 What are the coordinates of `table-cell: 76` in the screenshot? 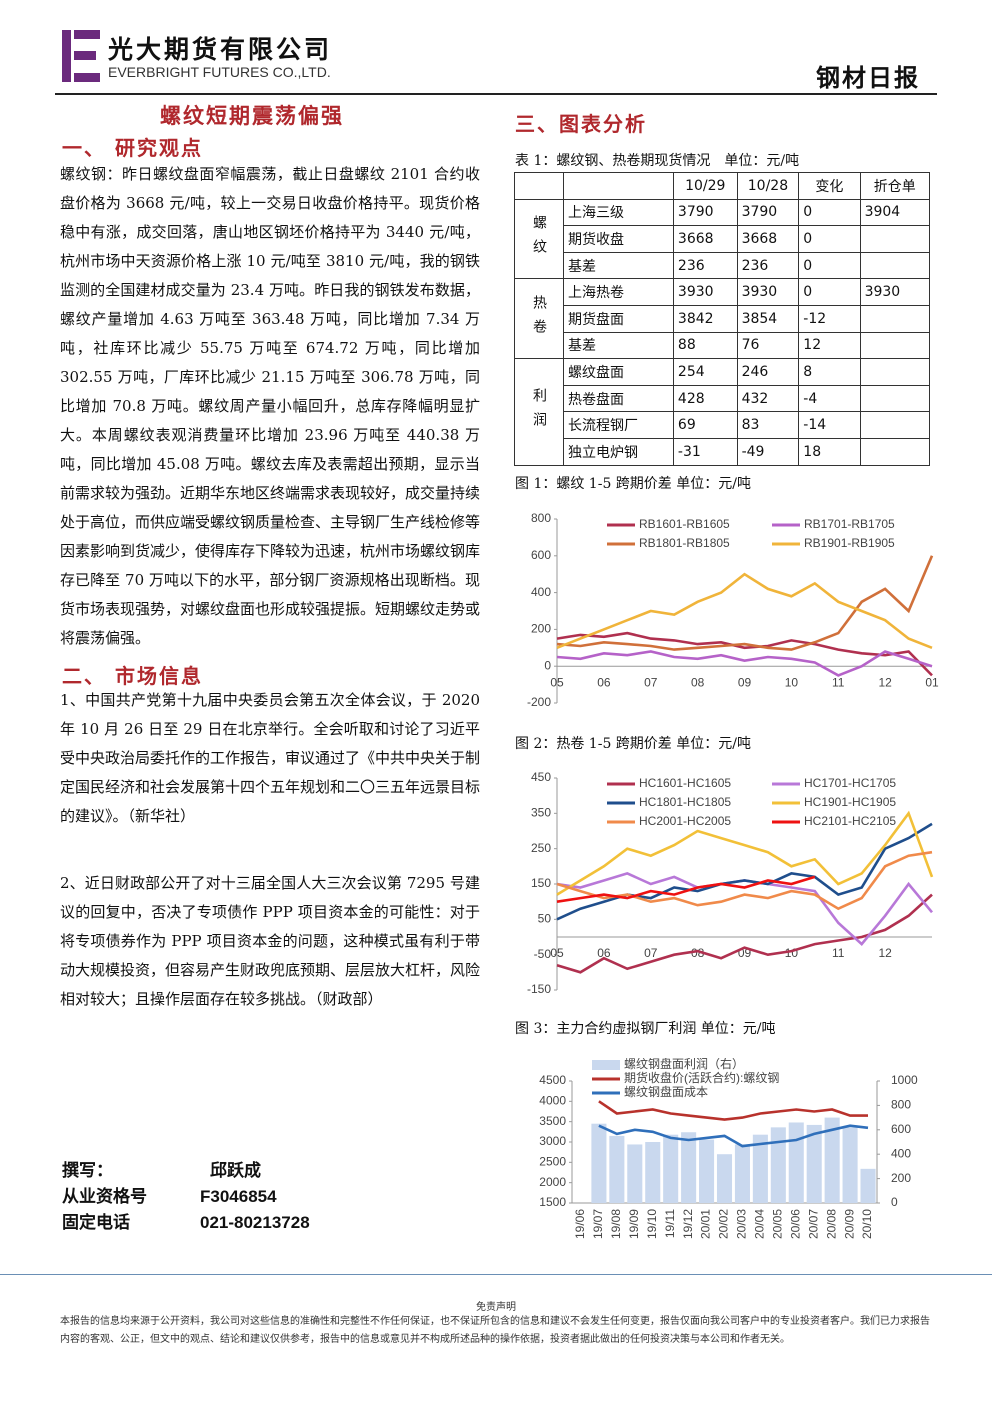 It's located at (768, 345).